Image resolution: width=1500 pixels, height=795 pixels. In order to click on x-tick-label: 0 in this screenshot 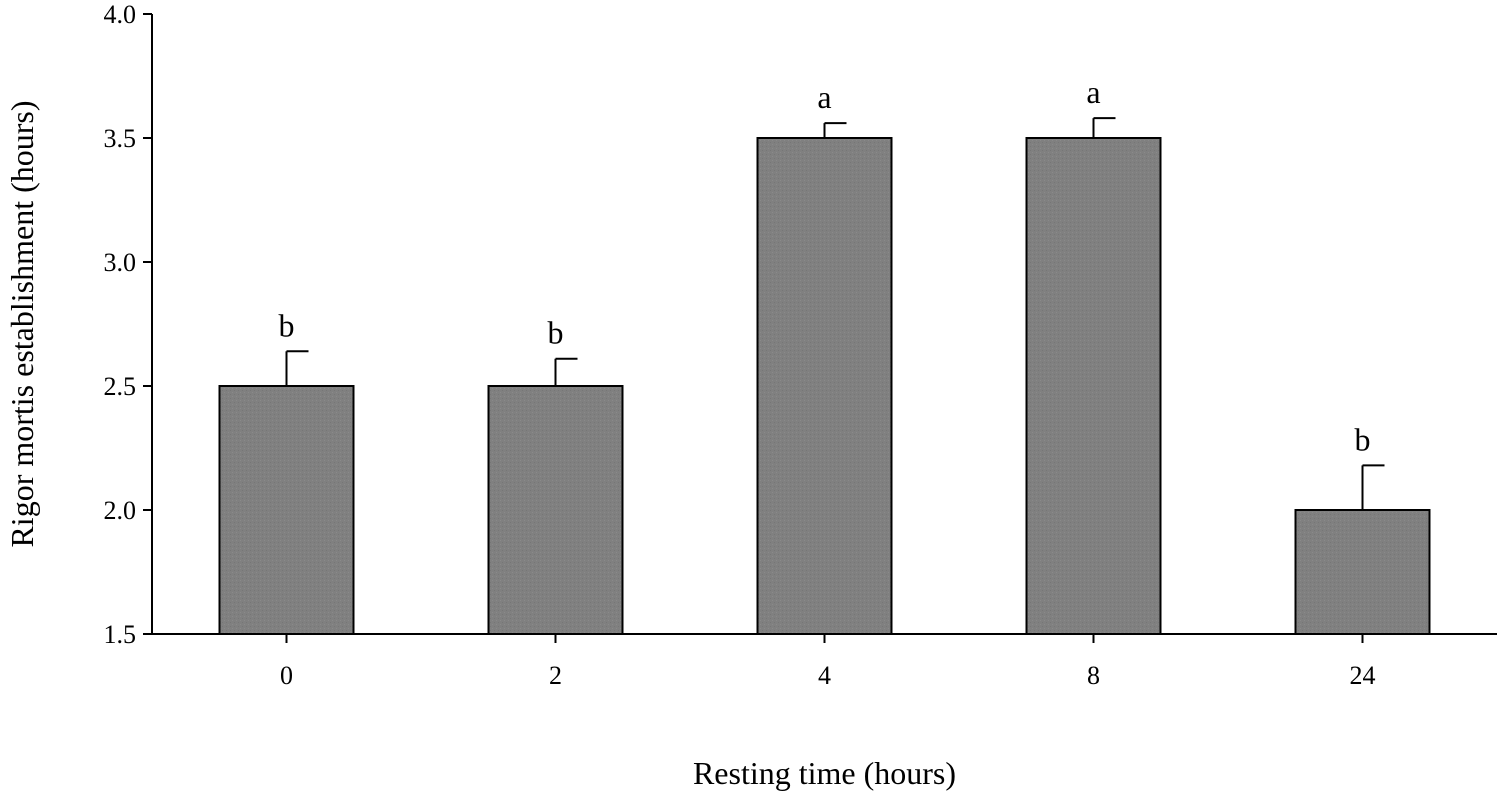, I will do `click(286, 675)`.